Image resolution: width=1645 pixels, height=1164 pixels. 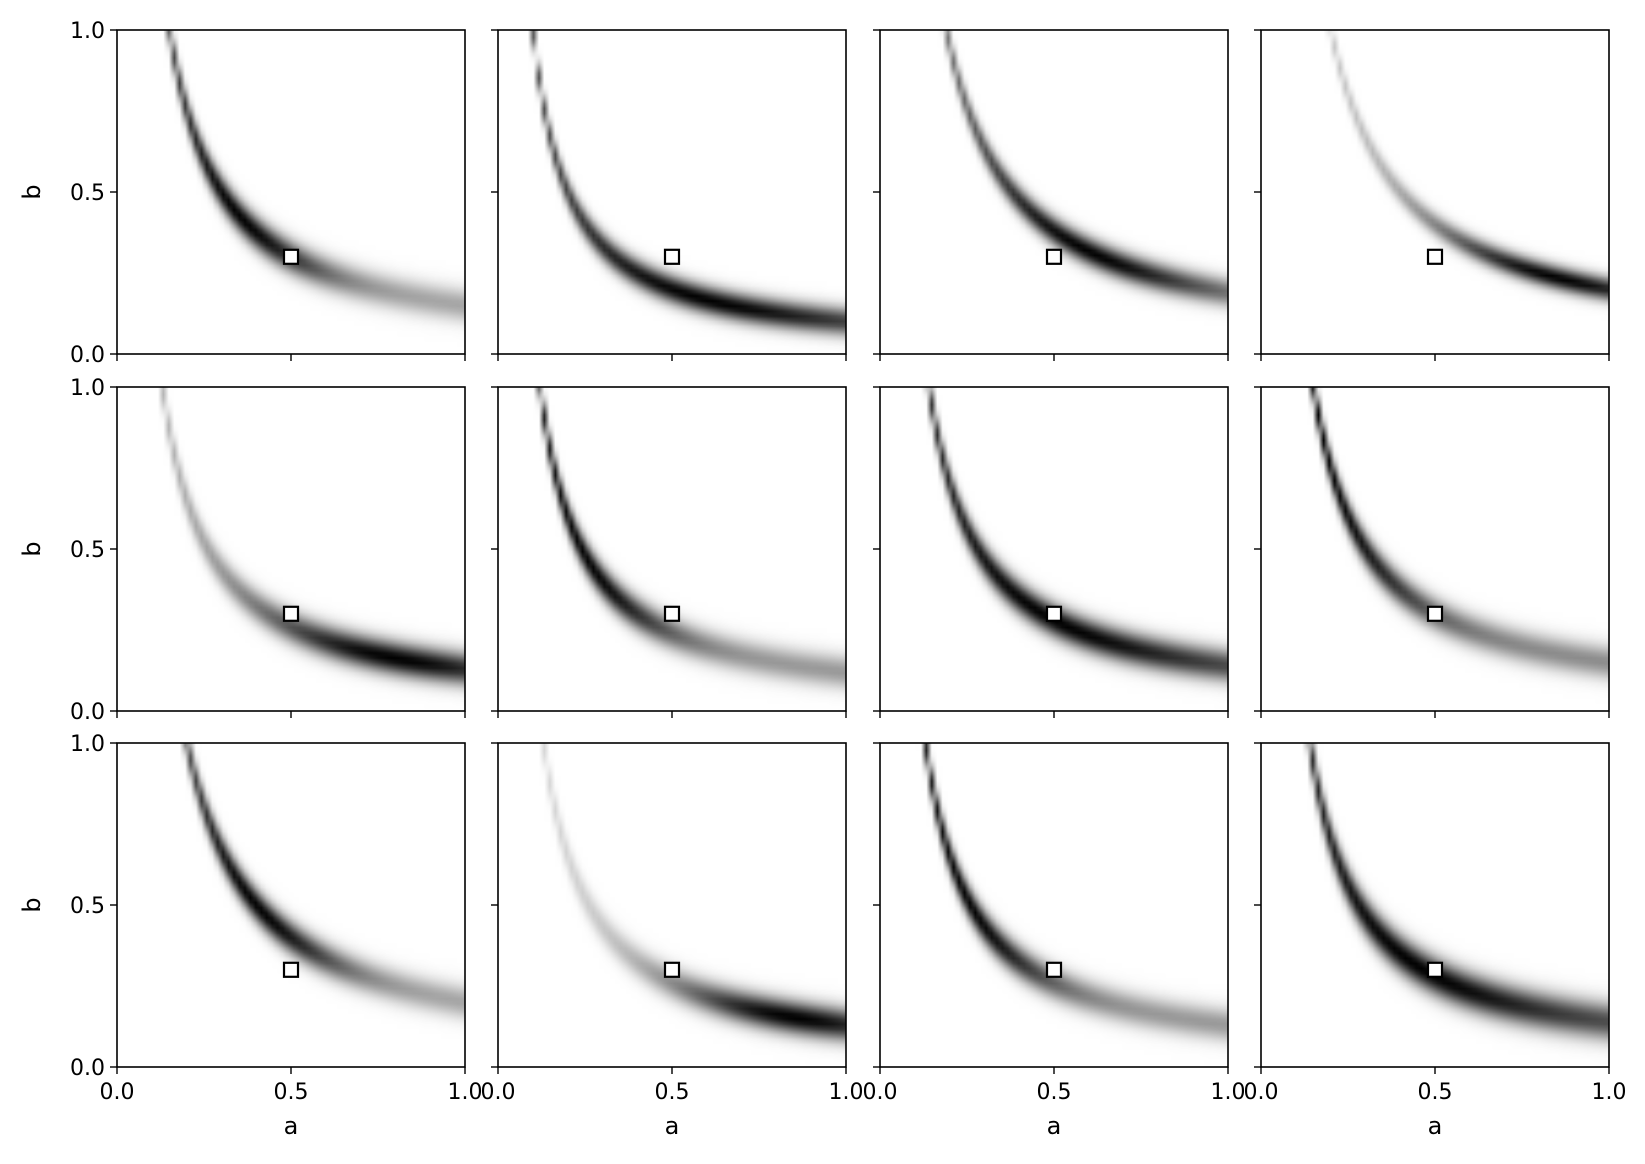 I want to click on panel-r0-c2, so click(x=1051, y=195).